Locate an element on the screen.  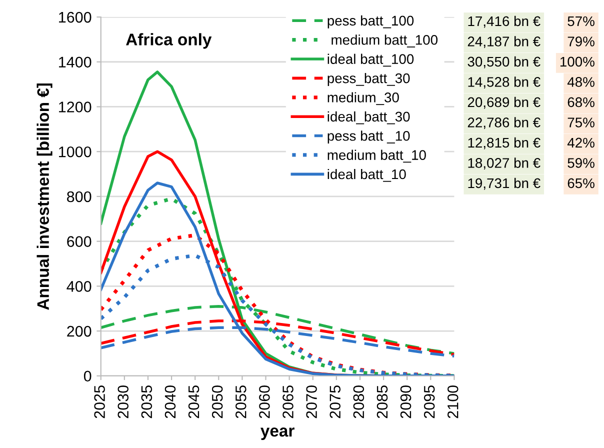
legend-label: ideal batt_10 is located at coordinates (367, 175).